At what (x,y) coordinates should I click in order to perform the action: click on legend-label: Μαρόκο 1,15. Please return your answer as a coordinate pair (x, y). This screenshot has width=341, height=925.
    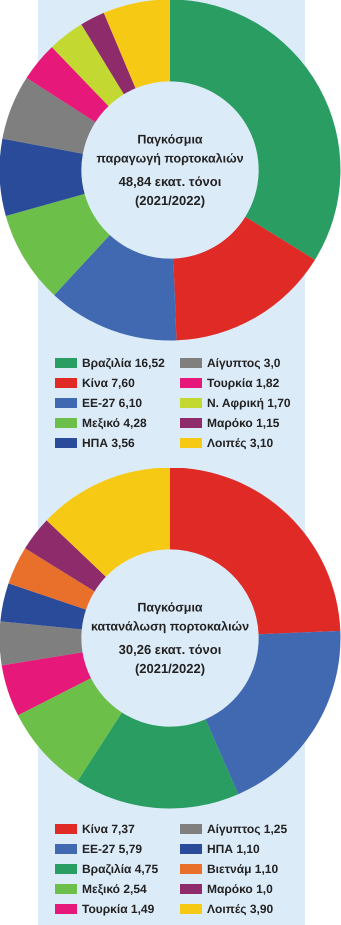
    Looking at the image, I should click on (243, 423).